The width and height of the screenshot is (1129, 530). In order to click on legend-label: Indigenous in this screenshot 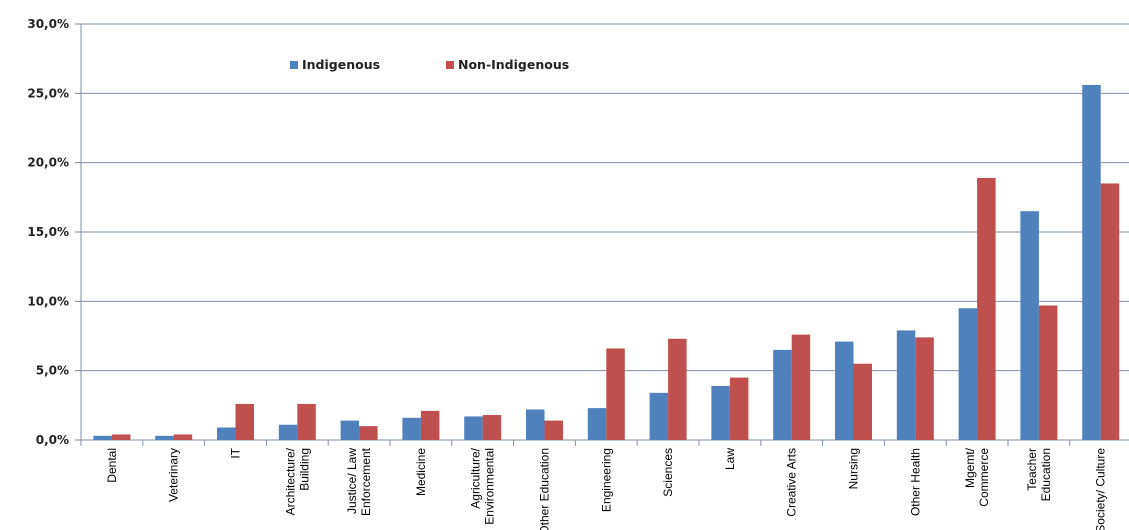, I will do `click(341, 64)`.